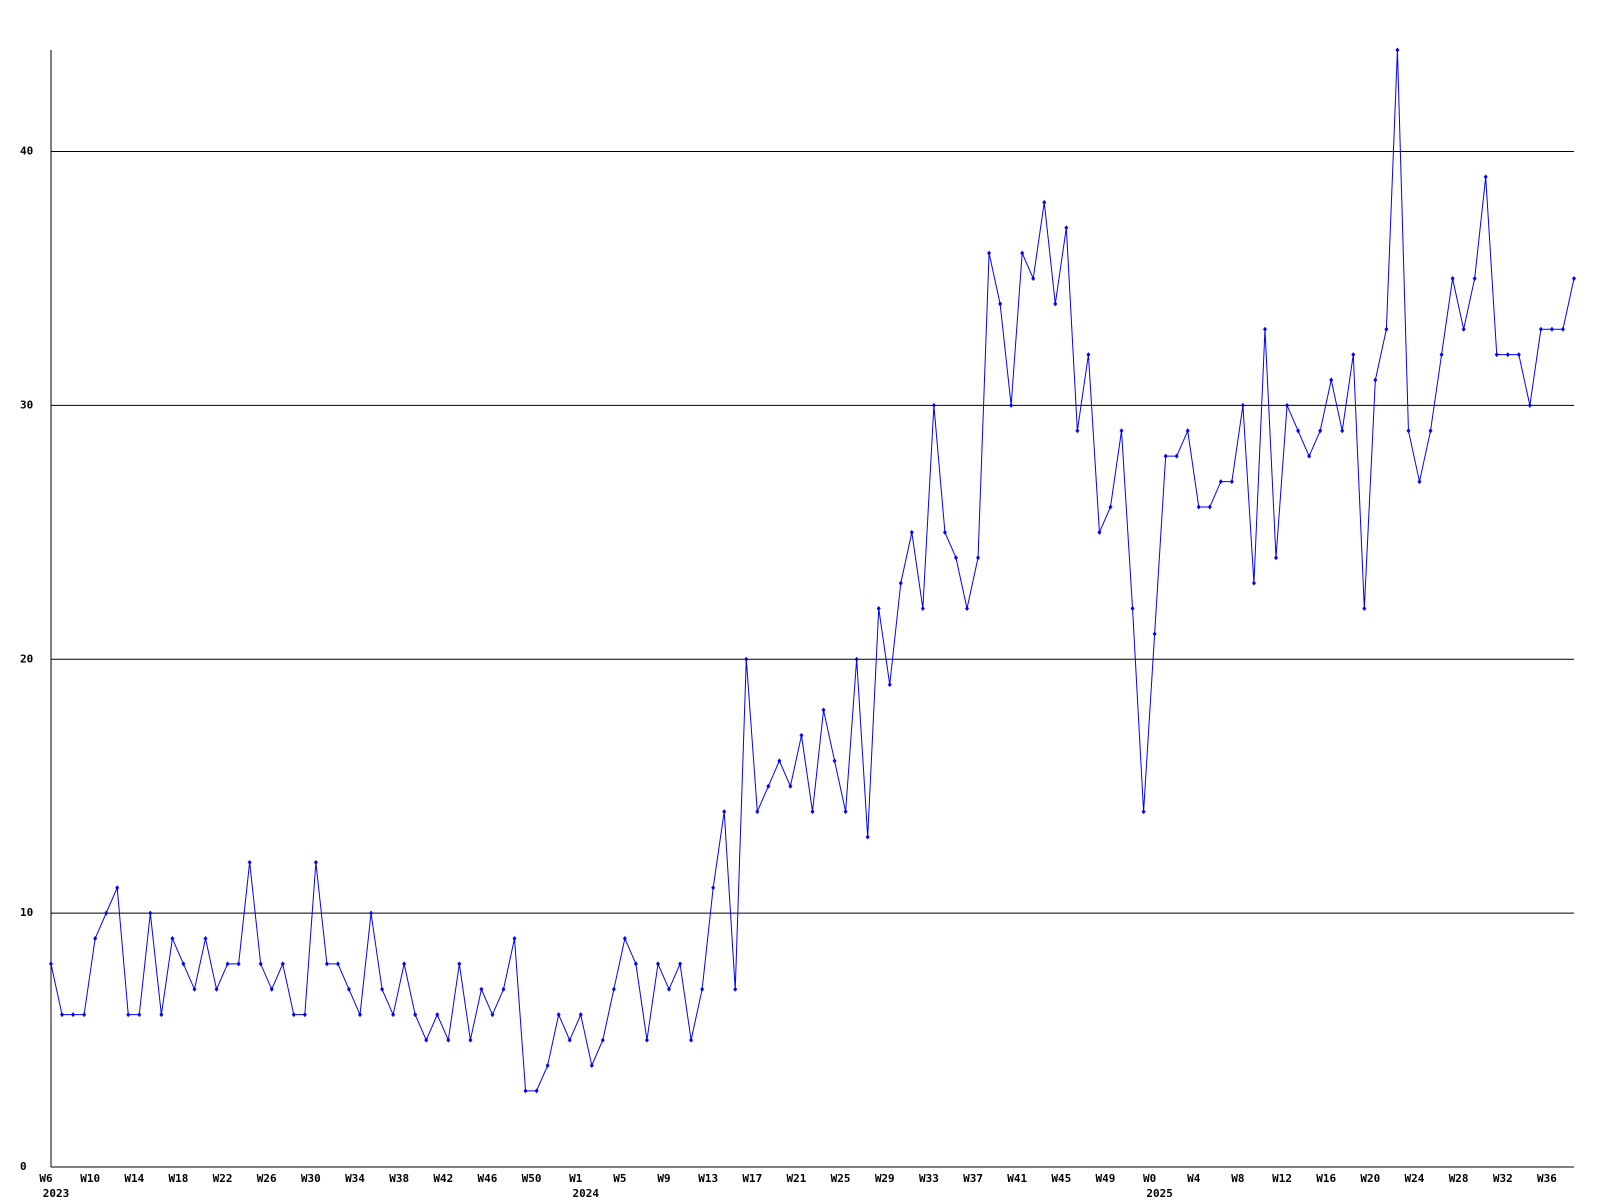 Image resolution: width=1600 pixels, height=1200 pixels. I want to click on x-tick-label: W13, so click(708, 1178).